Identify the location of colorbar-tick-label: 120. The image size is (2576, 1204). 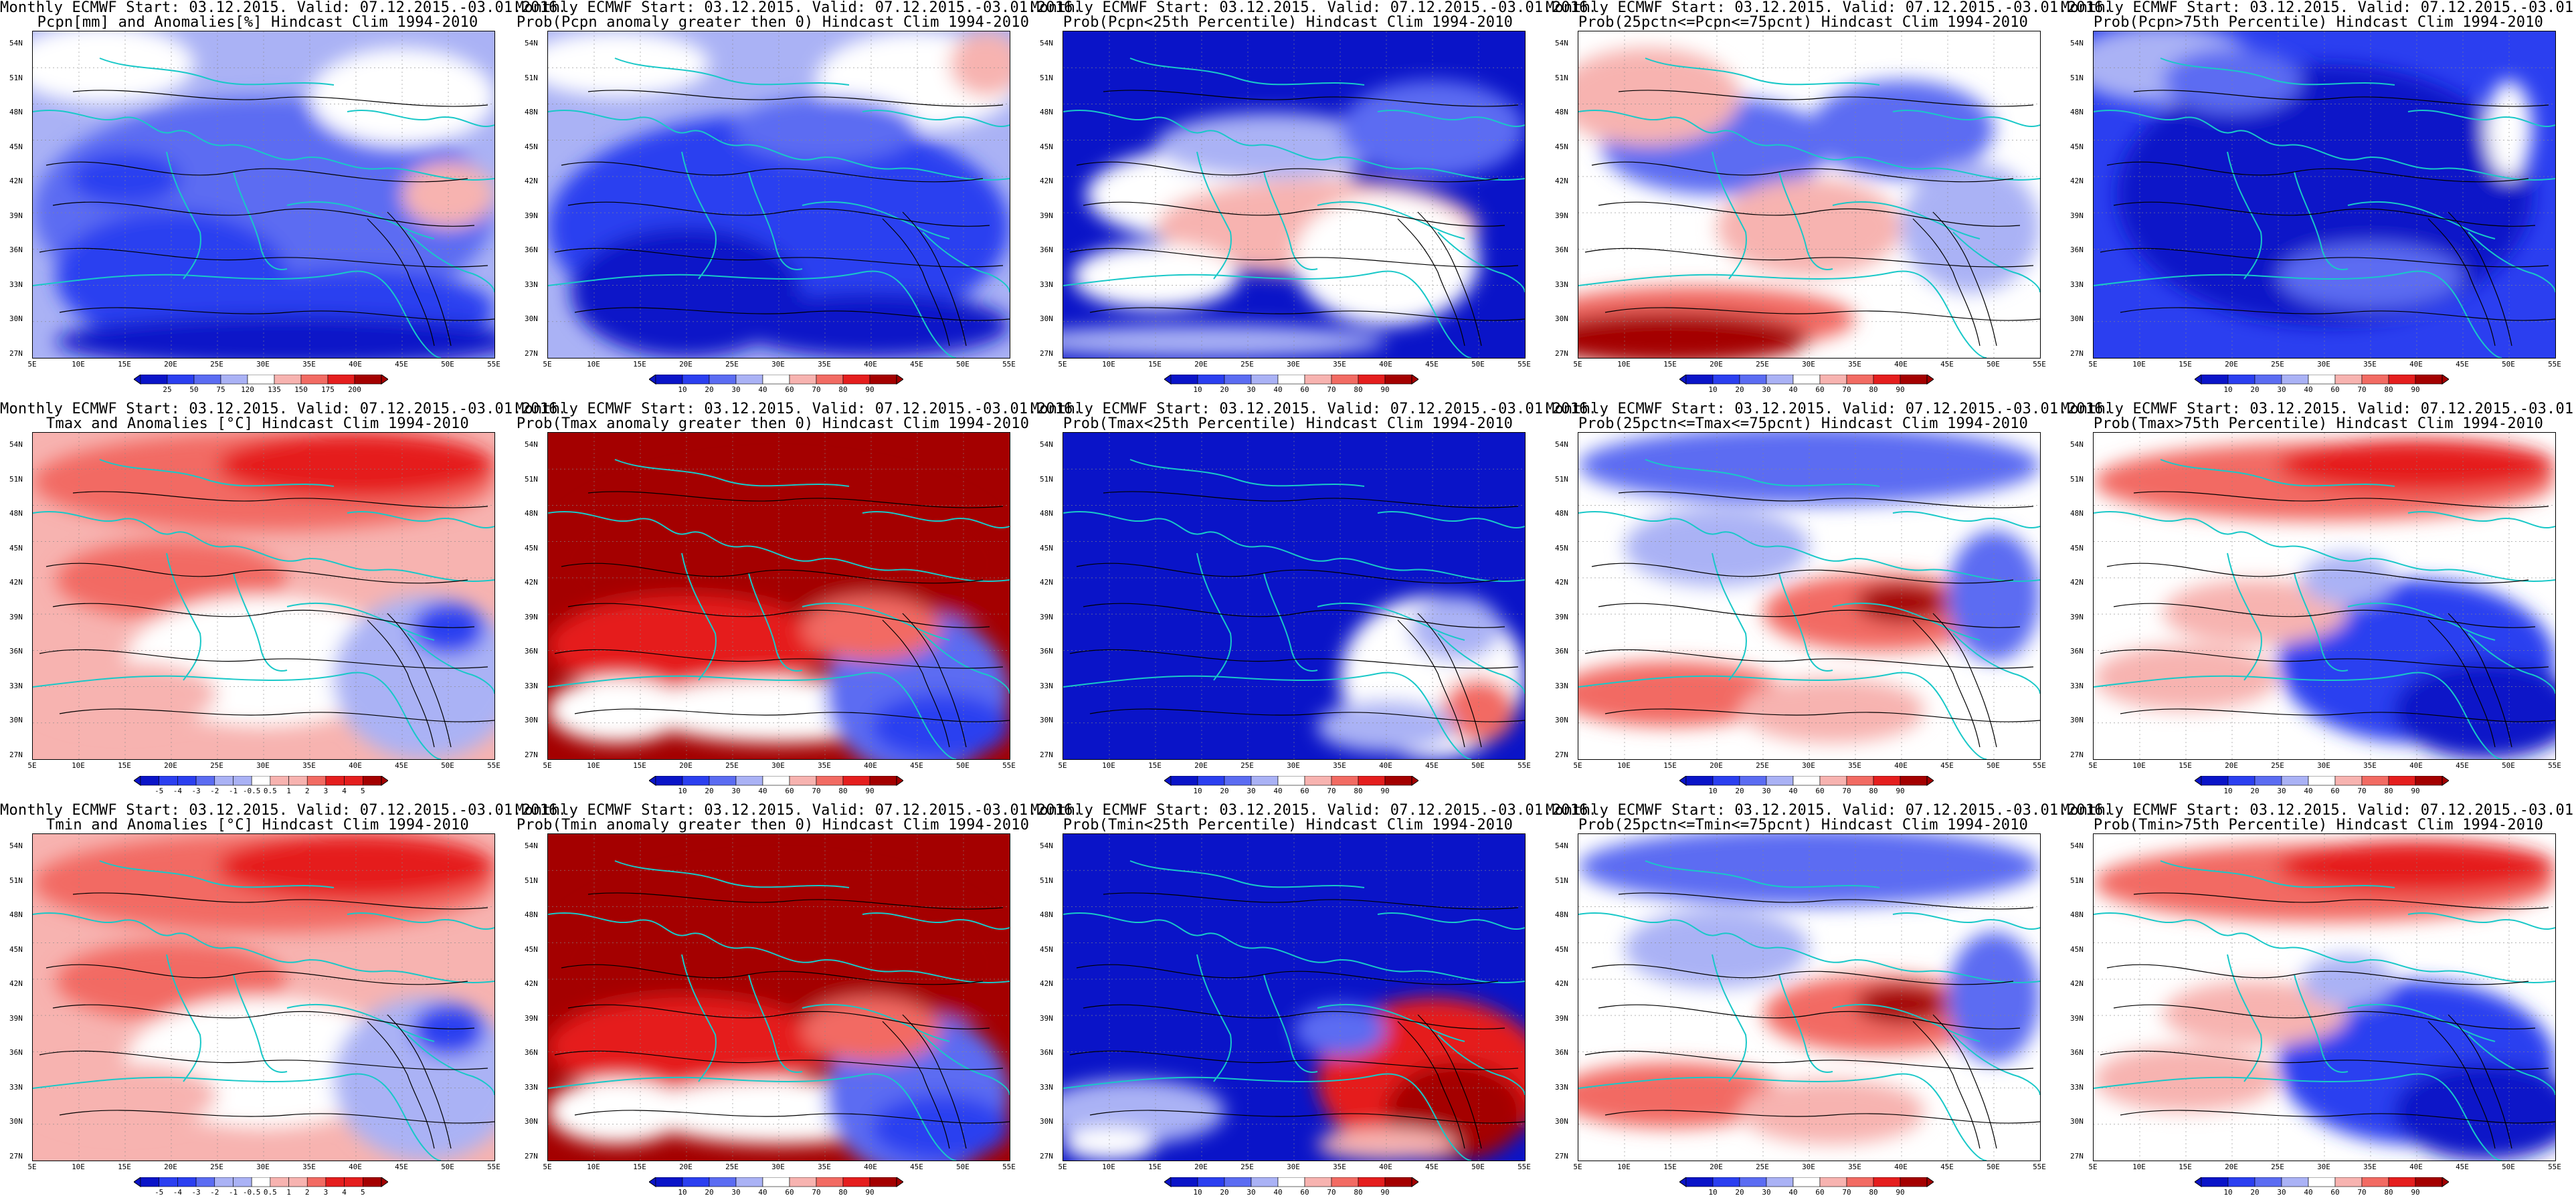
(248, 389).